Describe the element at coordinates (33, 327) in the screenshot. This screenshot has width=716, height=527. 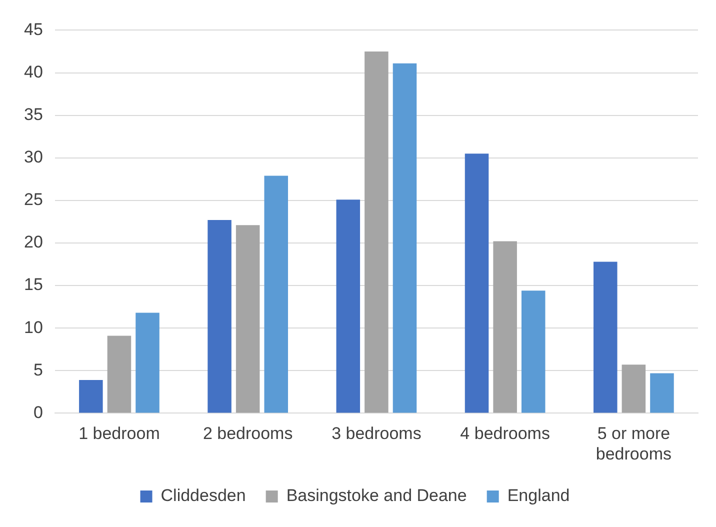
I see `y-tick-label: 10` at that location.